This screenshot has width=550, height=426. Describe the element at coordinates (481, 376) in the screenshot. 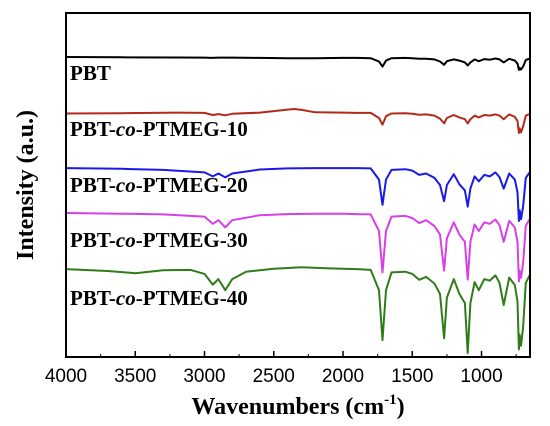

I see `x-tick-label: 1000` at that location.